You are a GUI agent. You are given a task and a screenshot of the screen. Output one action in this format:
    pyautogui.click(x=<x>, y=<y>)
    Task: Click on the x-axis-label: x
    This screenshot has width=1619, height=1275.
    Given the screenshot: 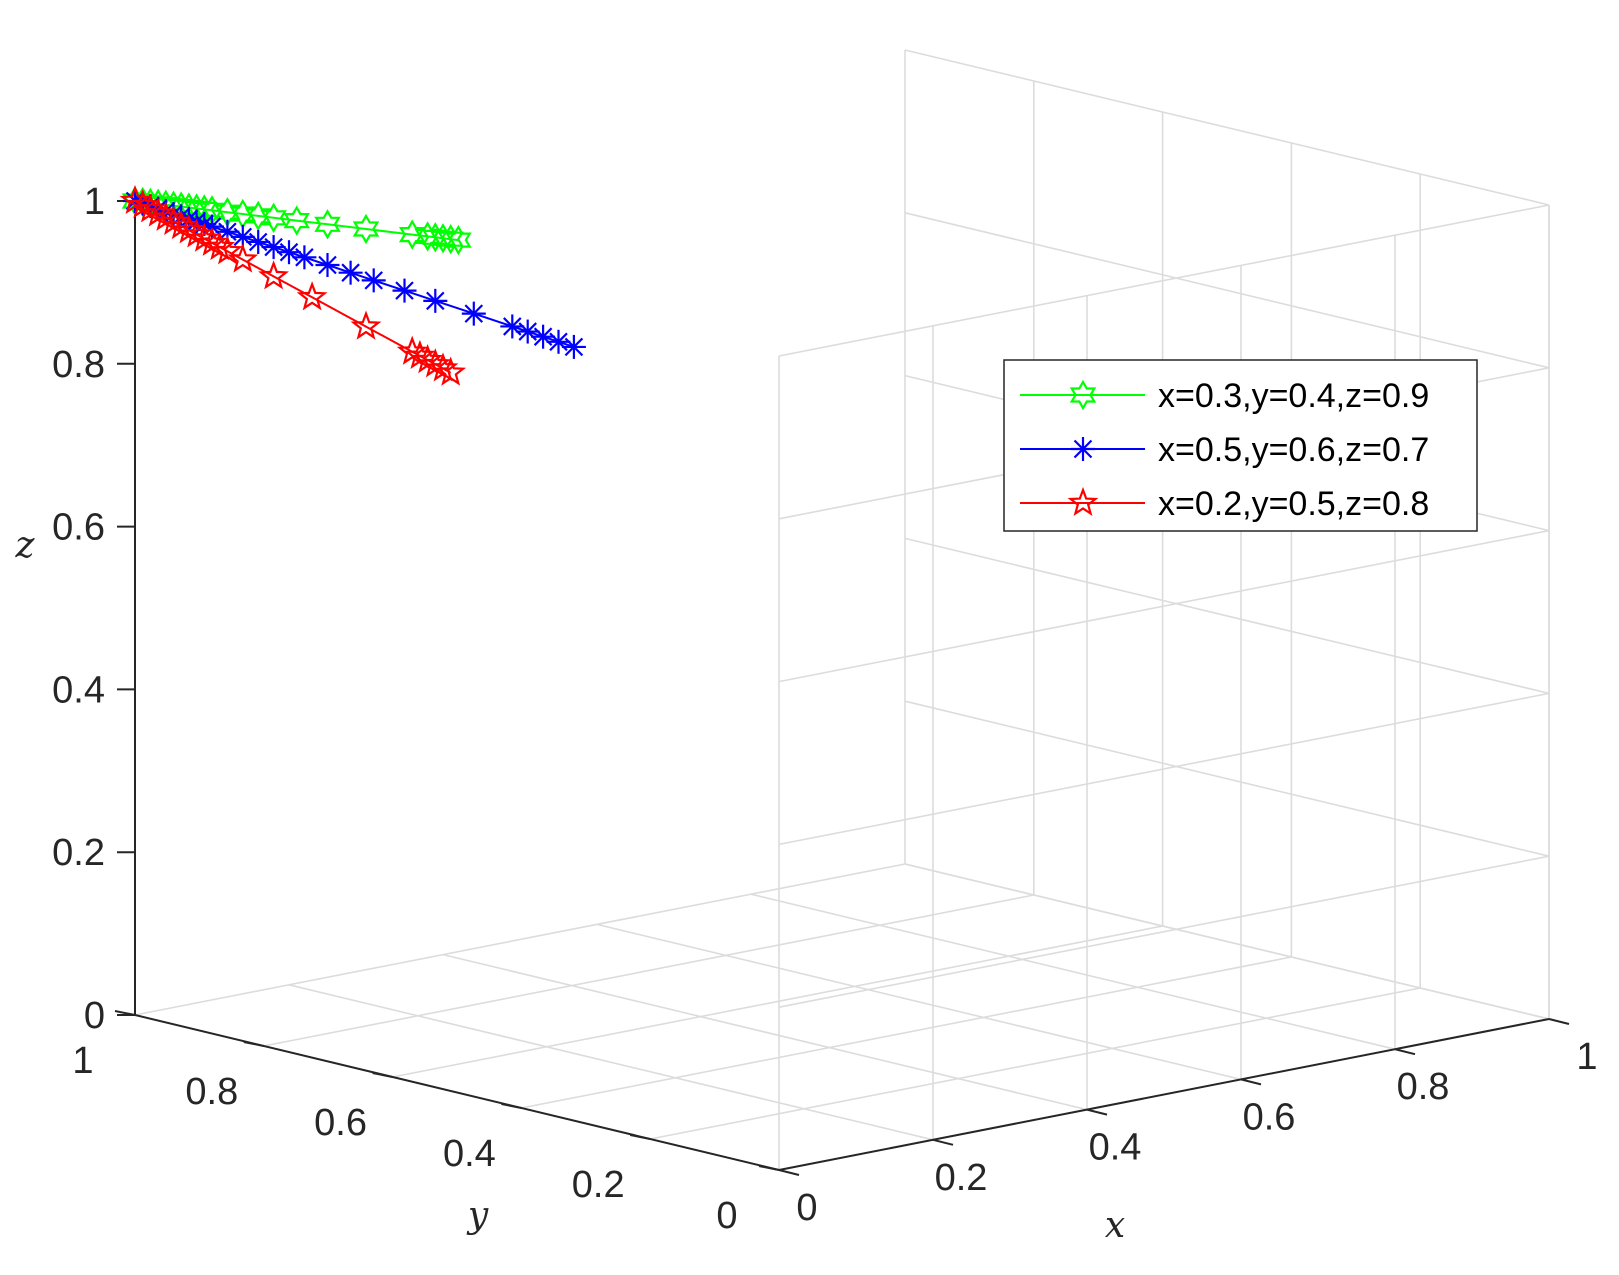 What is the action you would take?
    pyautogui.click(x=1115, y=1225)
    